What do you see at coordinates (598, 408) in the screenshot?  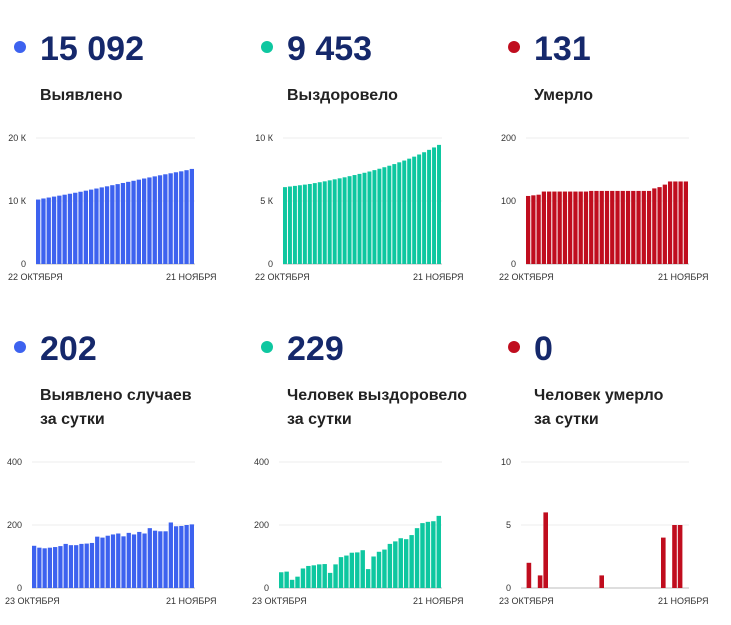 I see `stat-label: Человек умерло за сутки` at bounding box center [598, 408].